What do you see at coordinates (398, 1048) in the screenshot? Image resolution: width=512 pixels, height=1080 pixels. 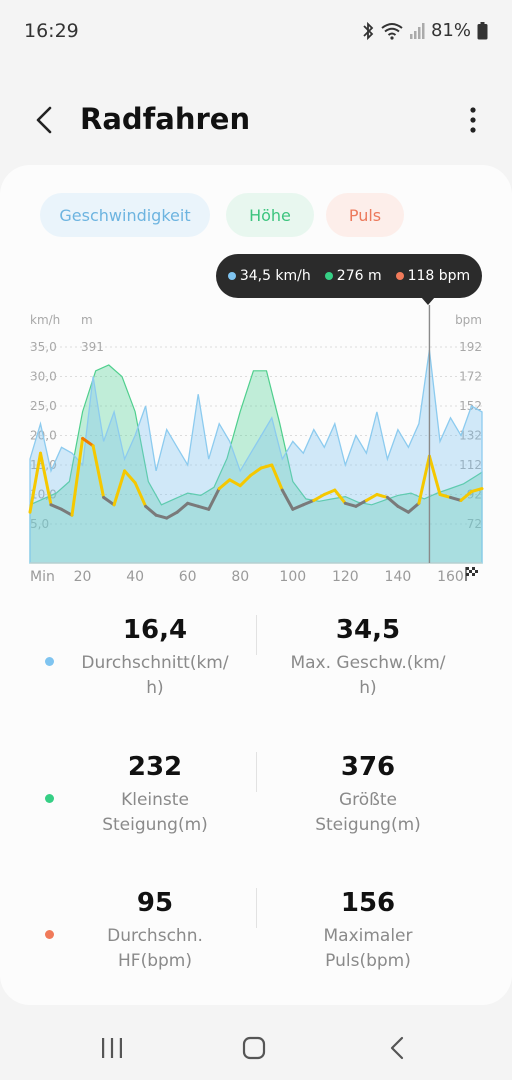 I see `system-back-button` at bounding box center [398, 1048].